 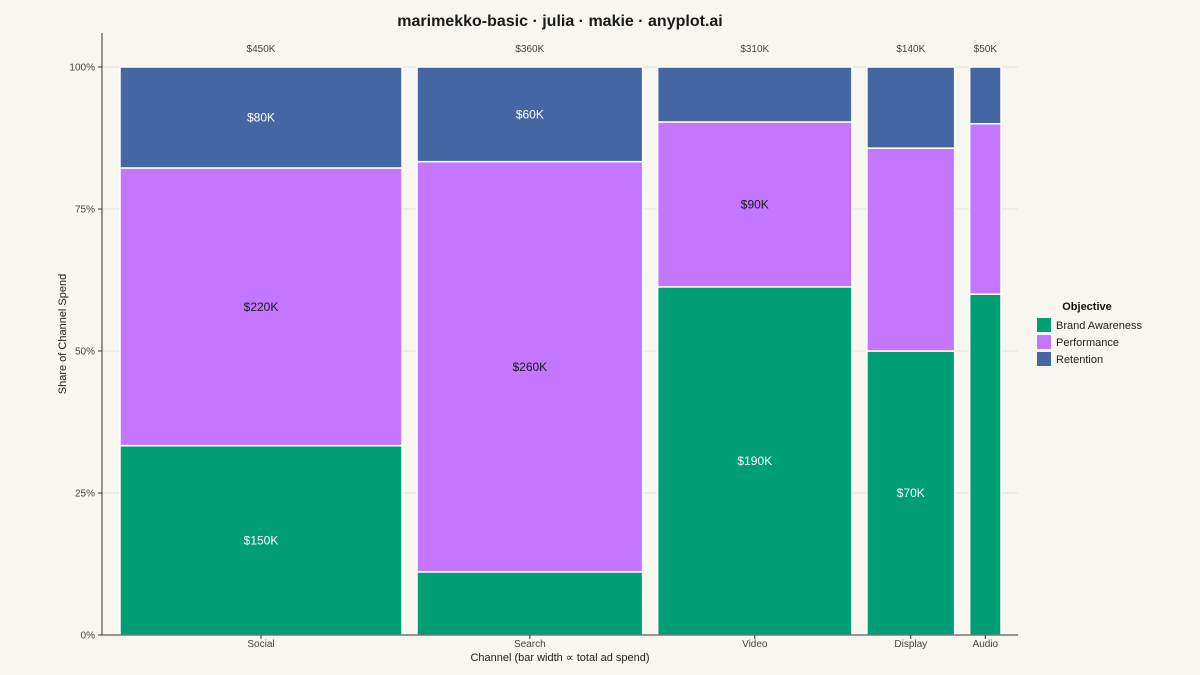 I want to click on segment-audio-brand-awareness, so click(x=985, y=464).